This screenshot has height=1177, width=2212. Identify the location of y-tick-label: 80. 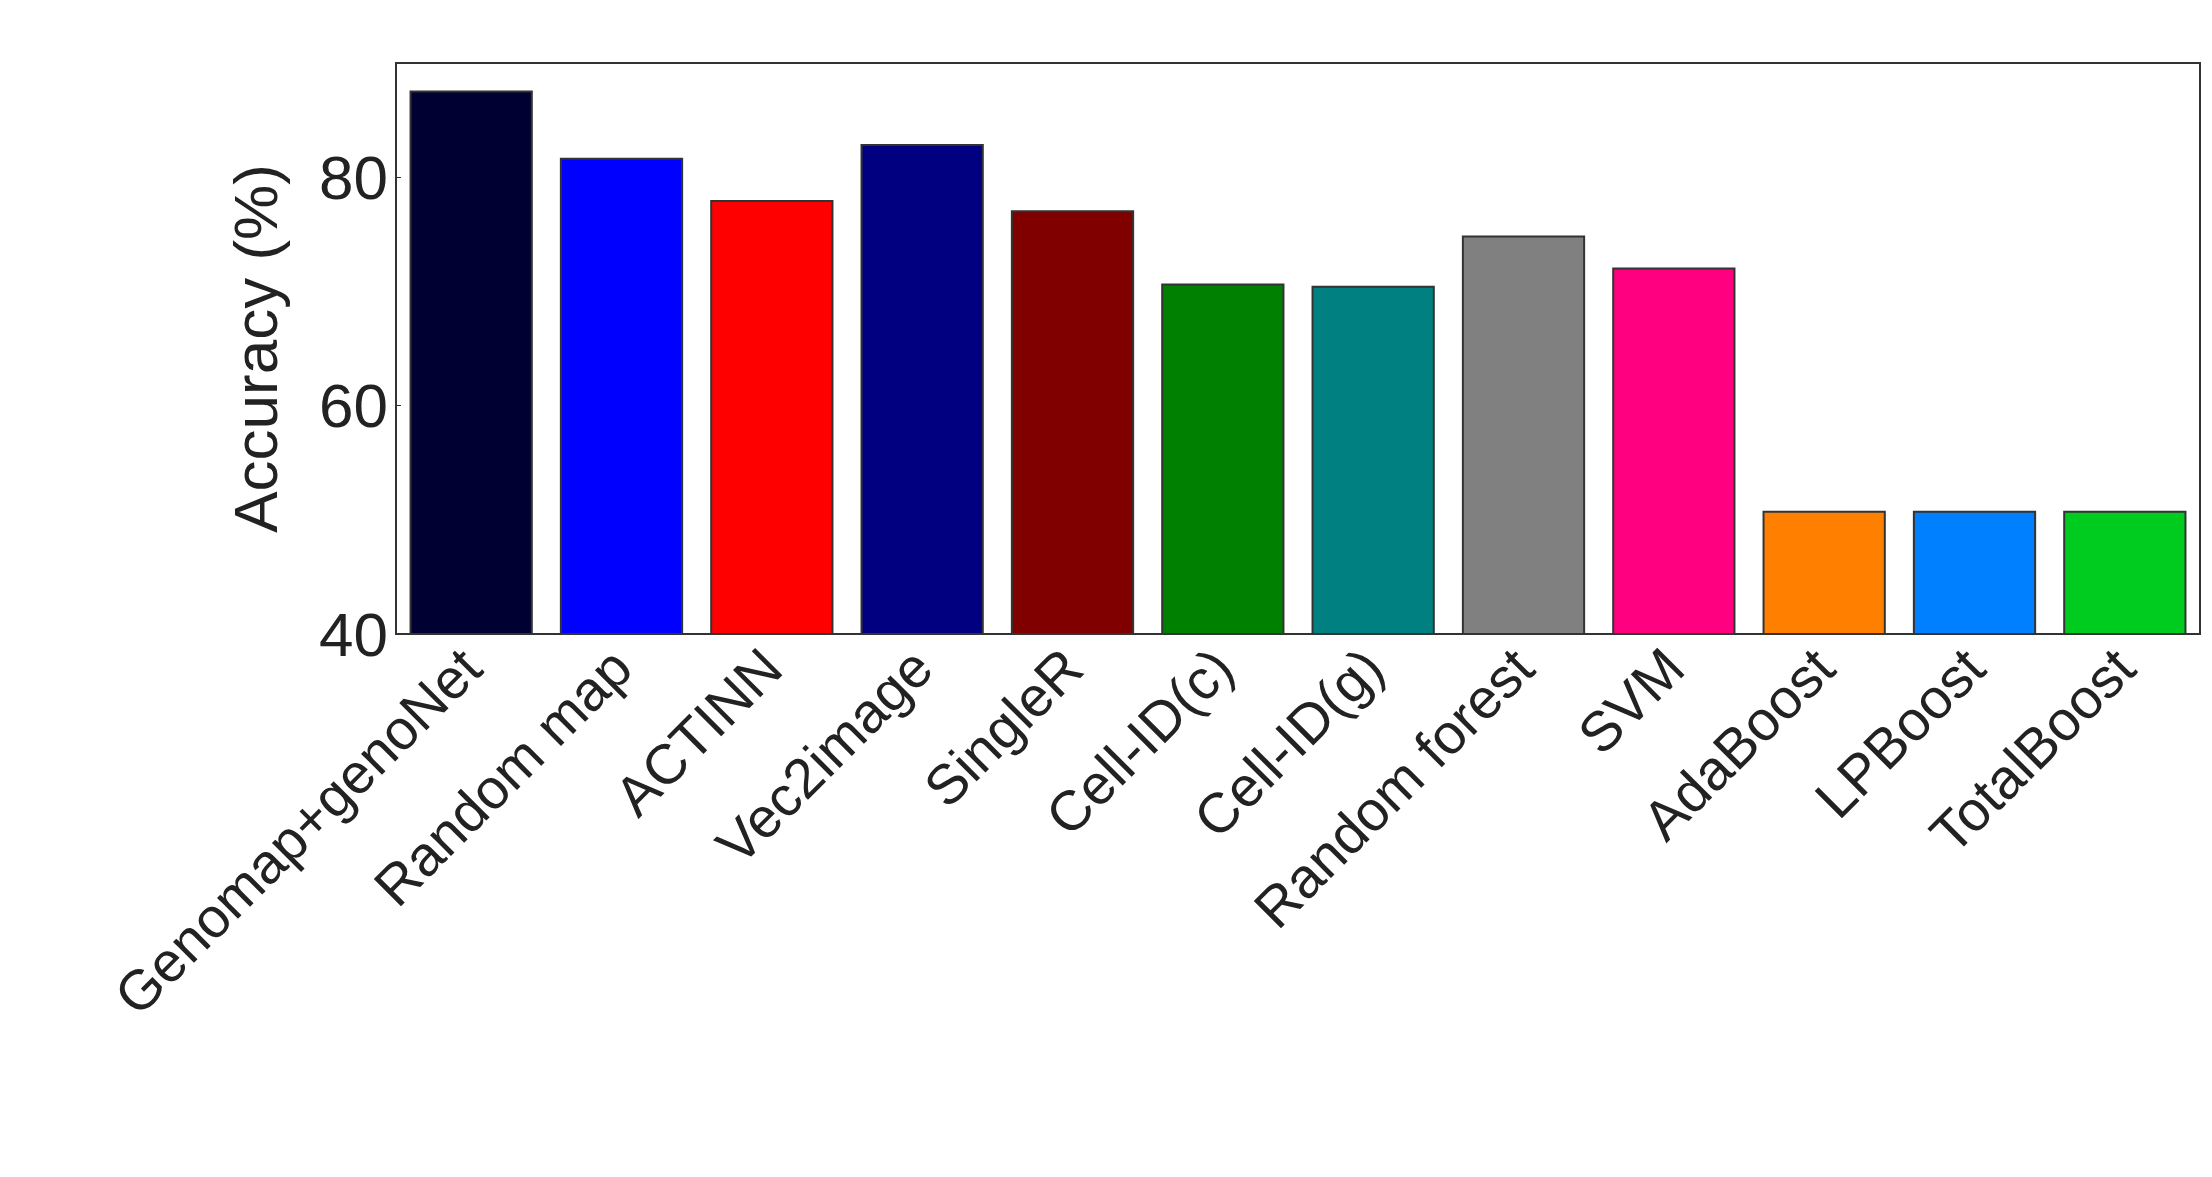
(353, 177).